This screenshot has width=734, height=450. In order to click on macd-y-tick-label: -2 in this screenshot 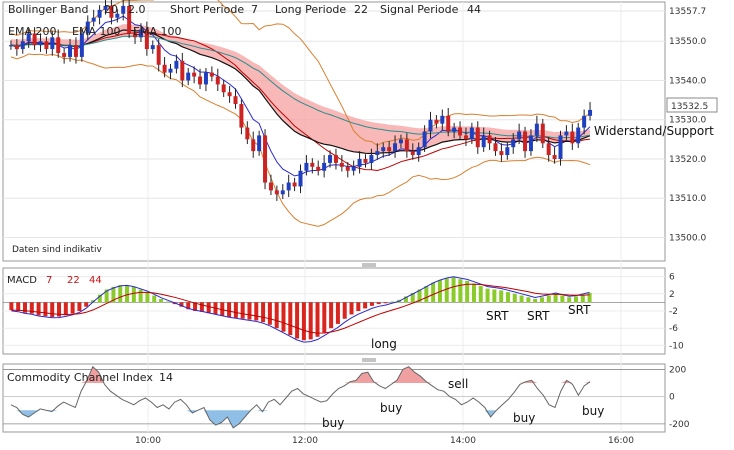, I will do `click(673, 312)`.